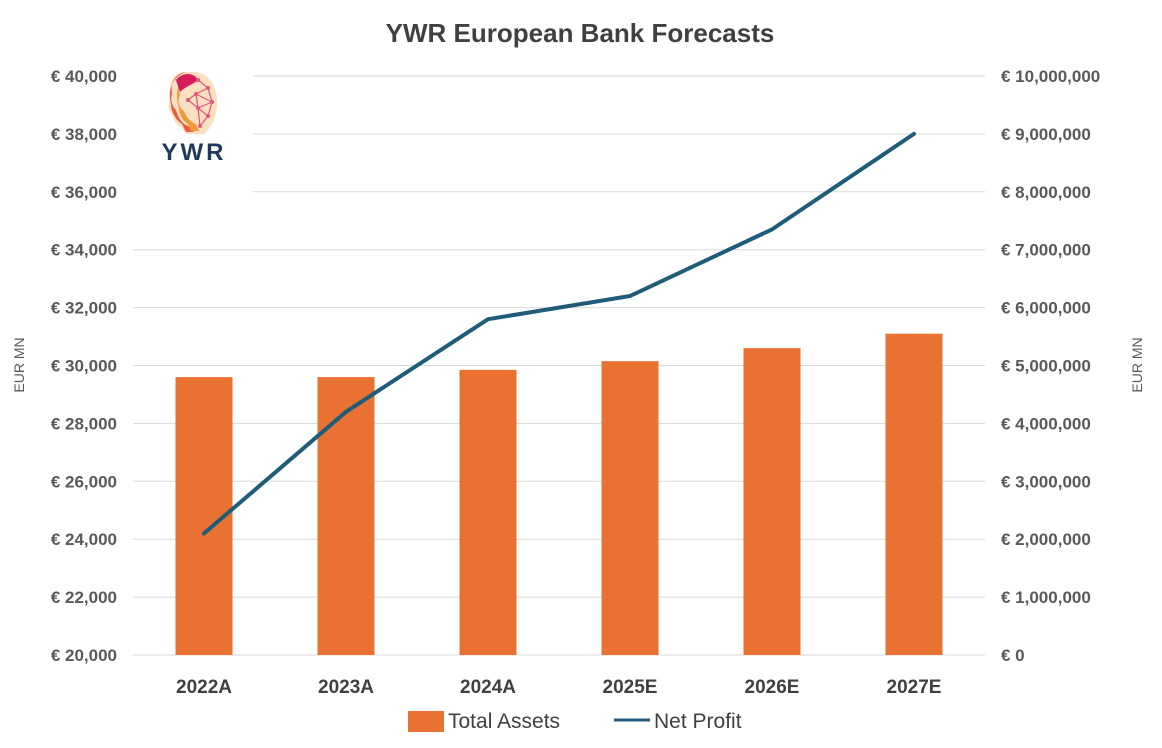 The image size is (1162, 748). I want to click on right-tick-label: € 8,000,000, so click(1046, 192).